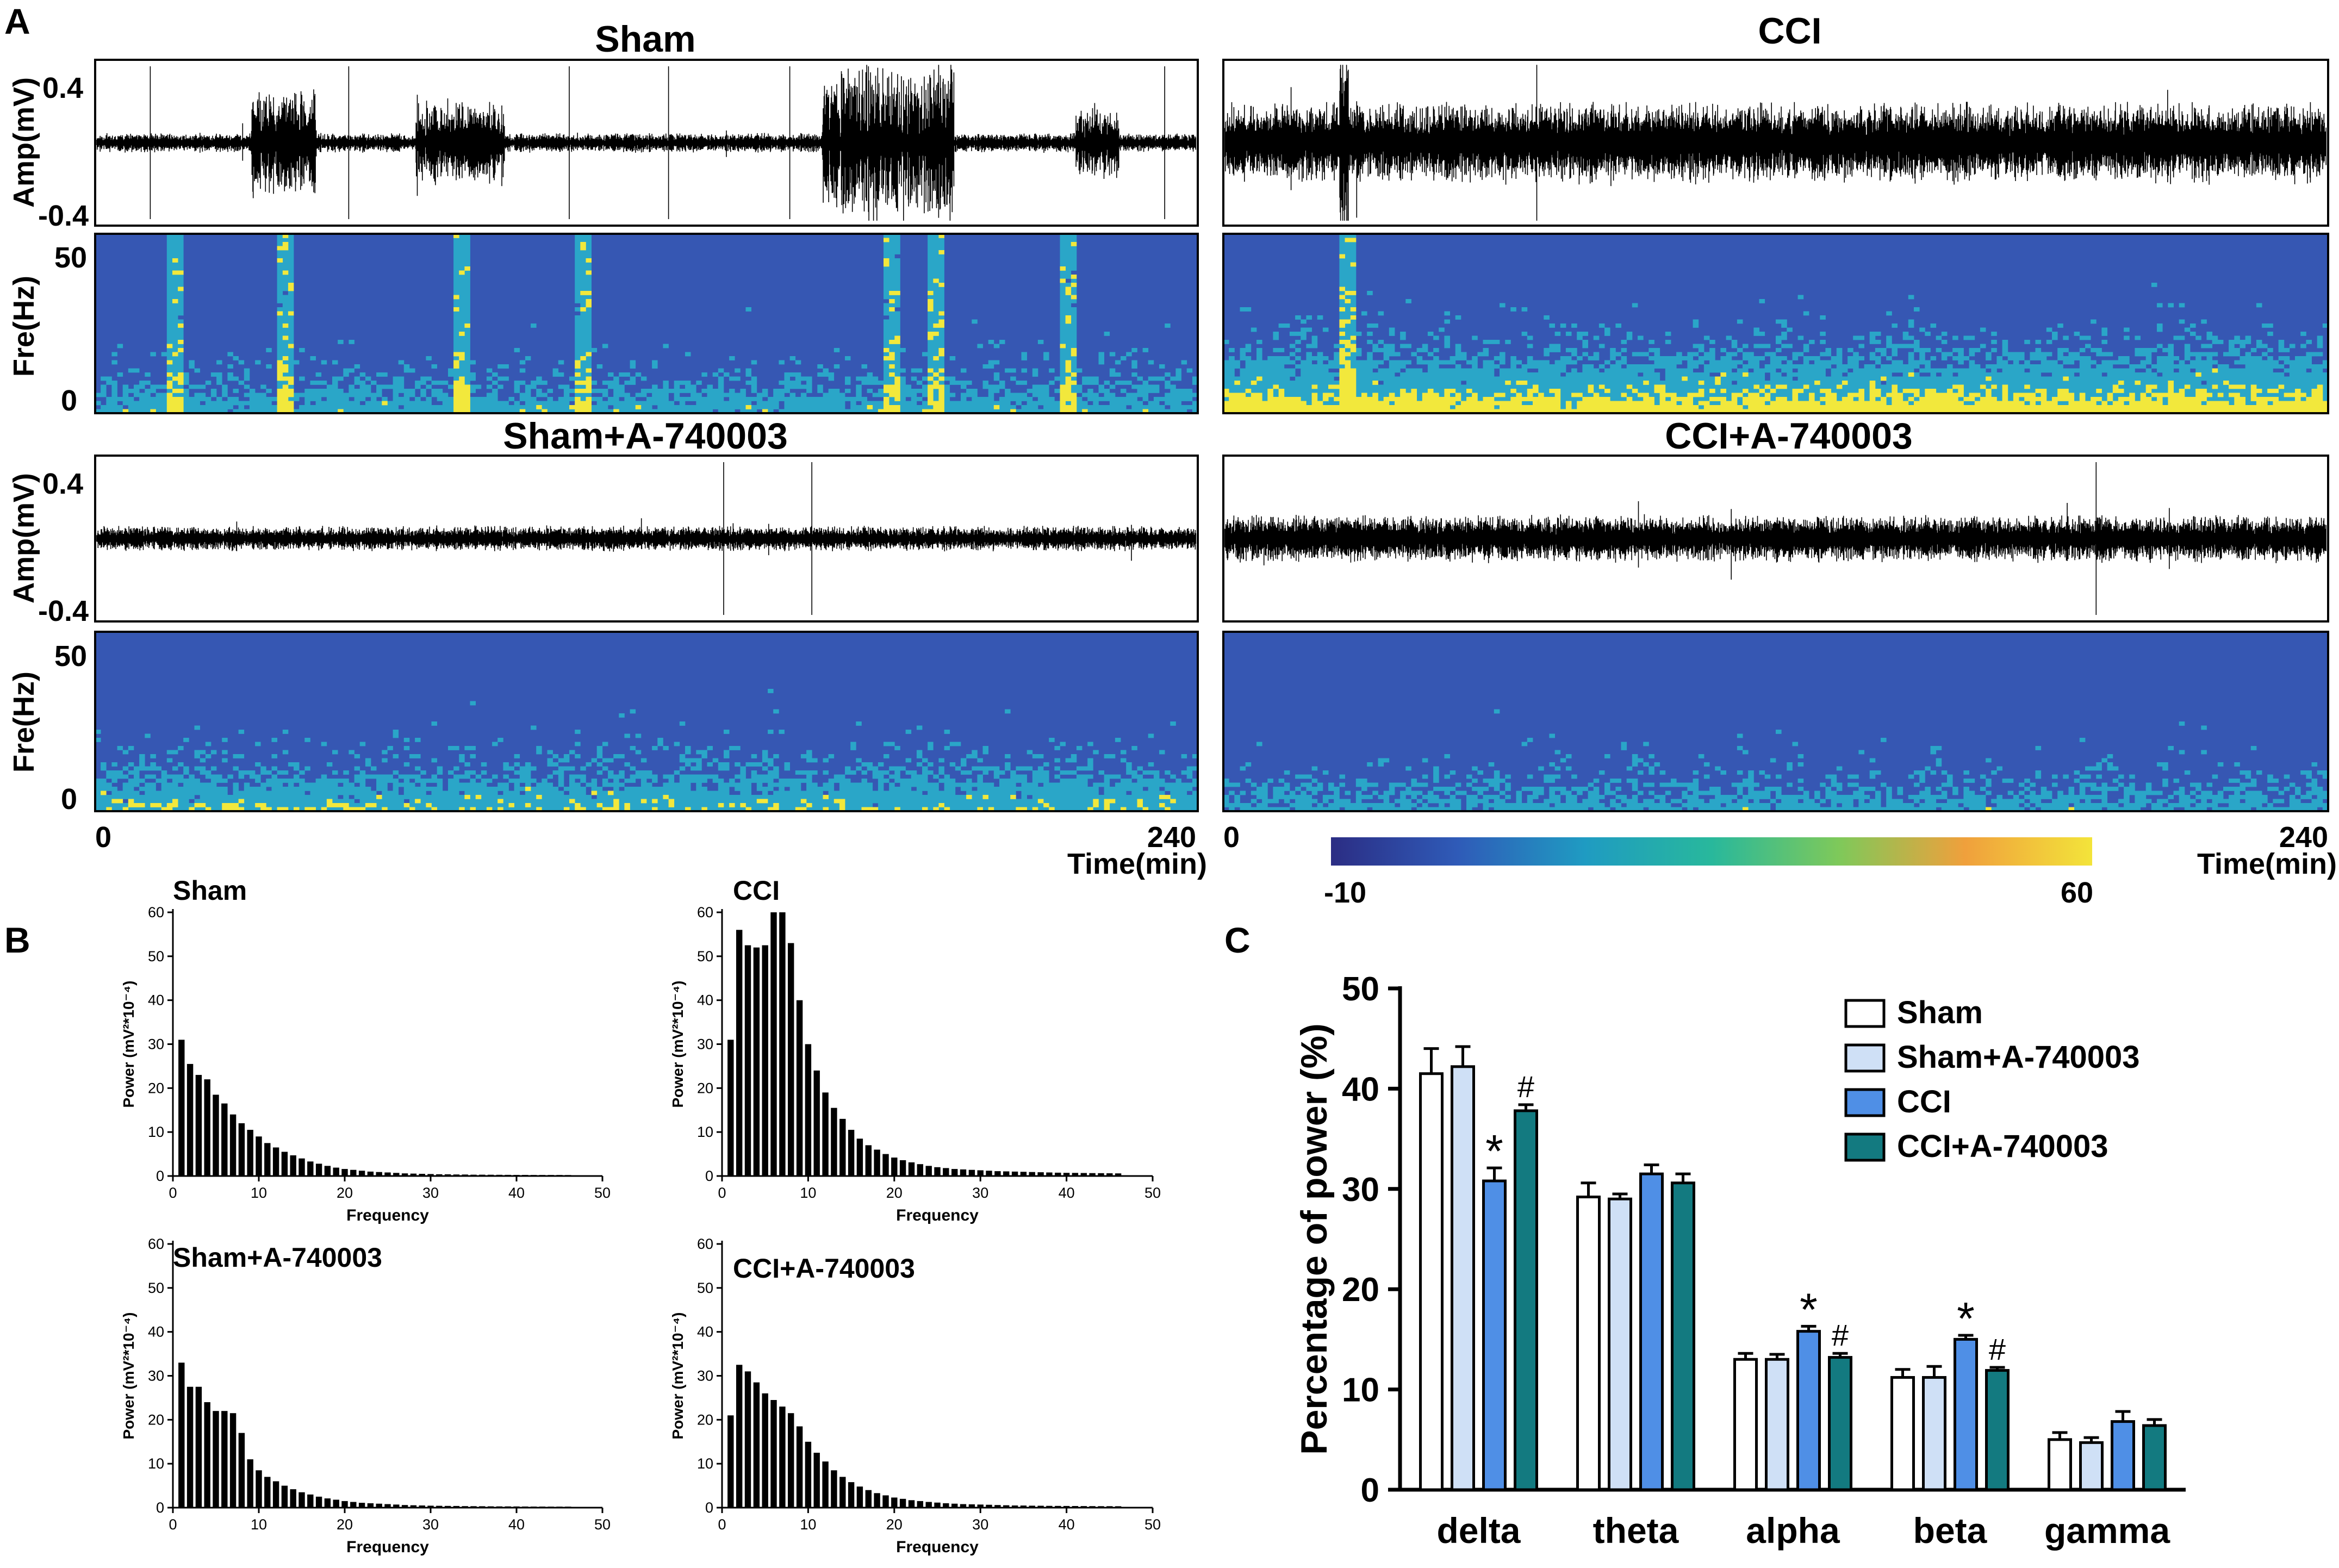  I want to click on y-tick-label: 30, so click(705, 1044).